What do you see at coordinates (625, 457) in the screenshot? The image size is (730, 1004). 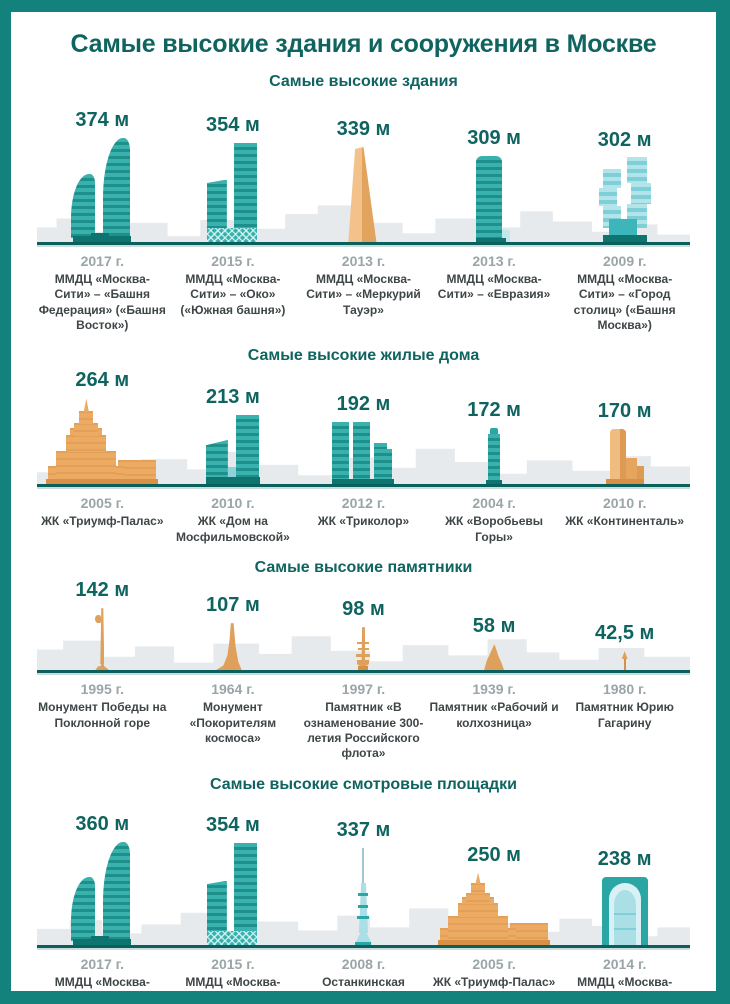 I see `building-icon-kontinental-tower` at bounding box center [625, 457].